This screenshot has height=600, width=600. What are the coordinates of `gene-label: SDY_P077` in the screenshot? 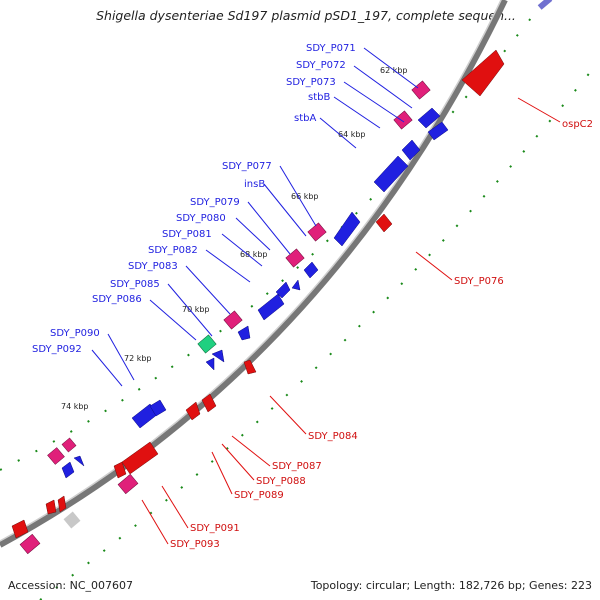 It's located at (247, 166).